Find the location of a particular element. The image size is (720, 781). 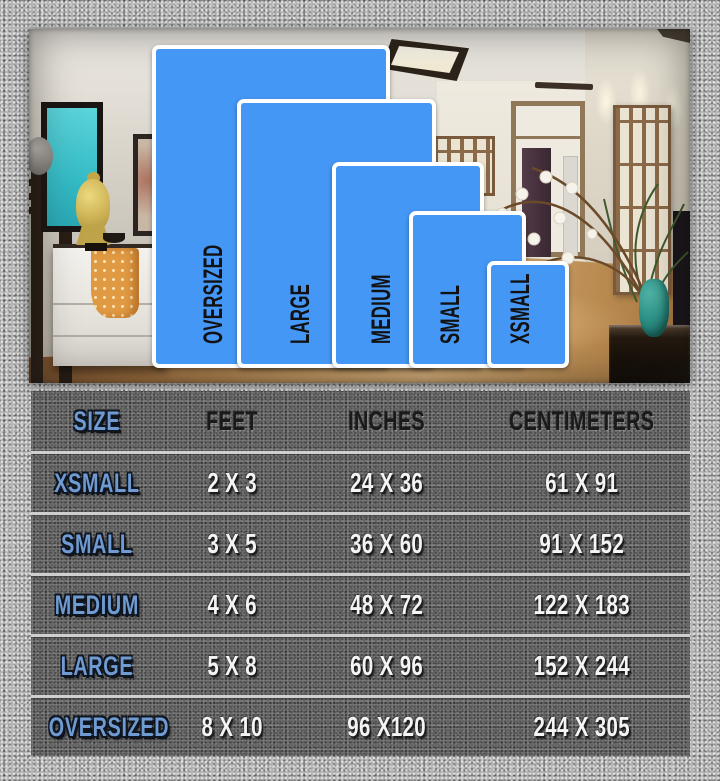

header-centimeters: CENTIMETERS is located at coordinates (581, 420).